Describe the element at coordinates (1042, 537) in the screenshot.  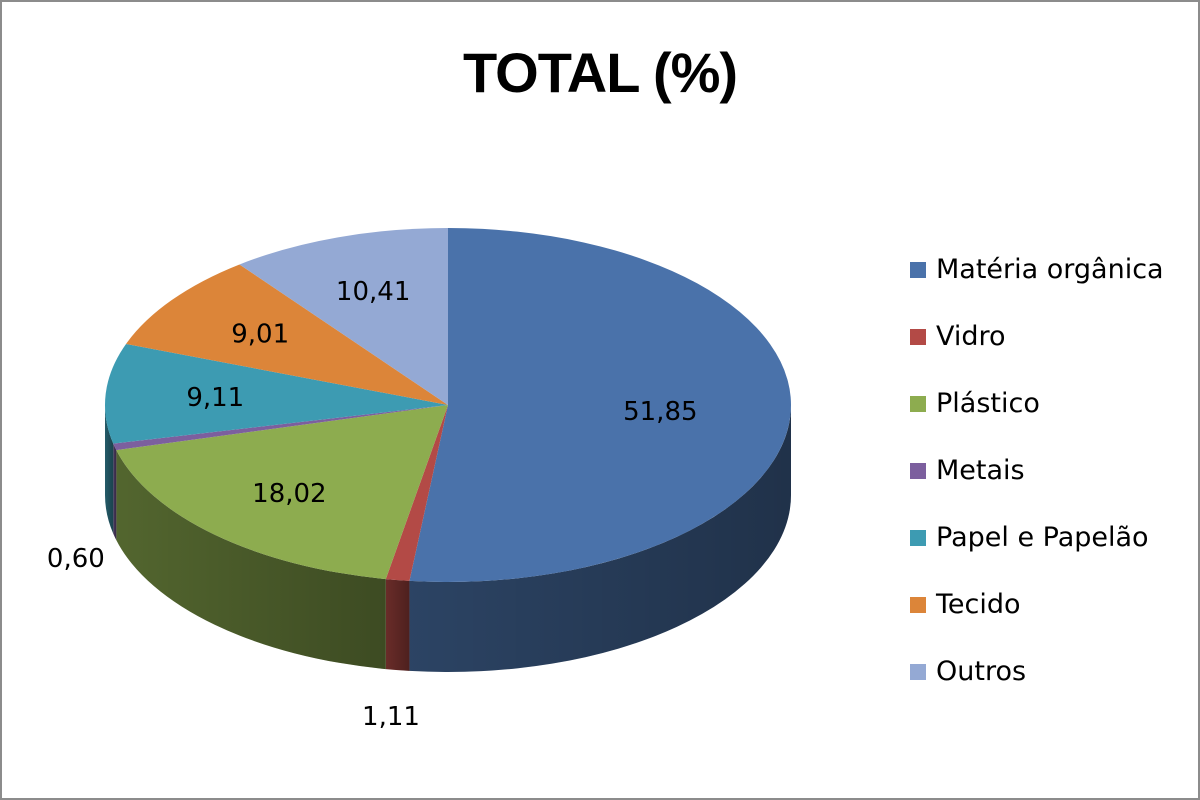
I see `legend-label: Papel e Papelão` at that location.